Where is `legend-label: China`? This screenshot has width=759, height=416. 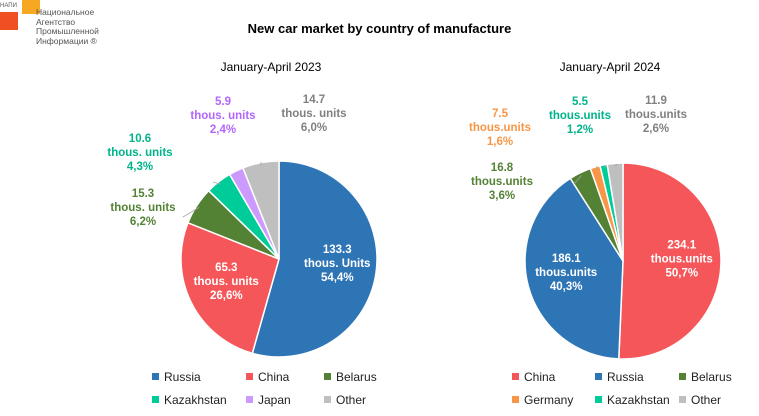 legend-label: China is located at coordinates (274, 377).